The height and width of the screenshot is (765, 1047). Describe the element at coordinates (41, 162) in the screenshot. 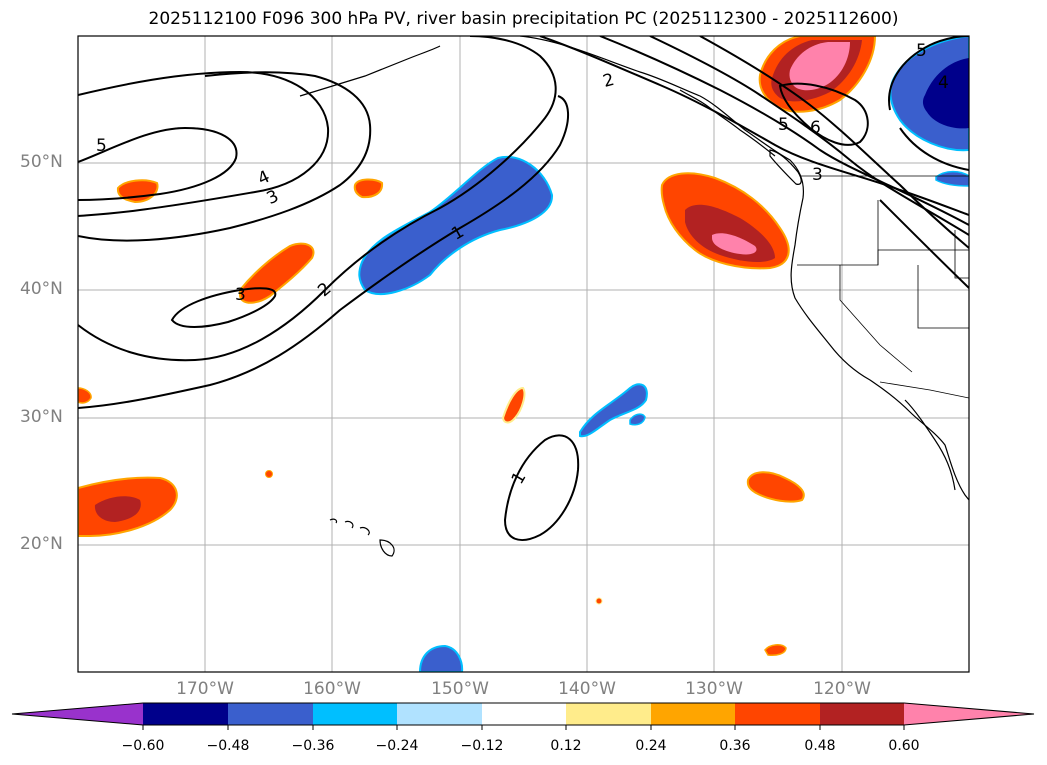

I see `lat-label-50n: 50°N` at that location.